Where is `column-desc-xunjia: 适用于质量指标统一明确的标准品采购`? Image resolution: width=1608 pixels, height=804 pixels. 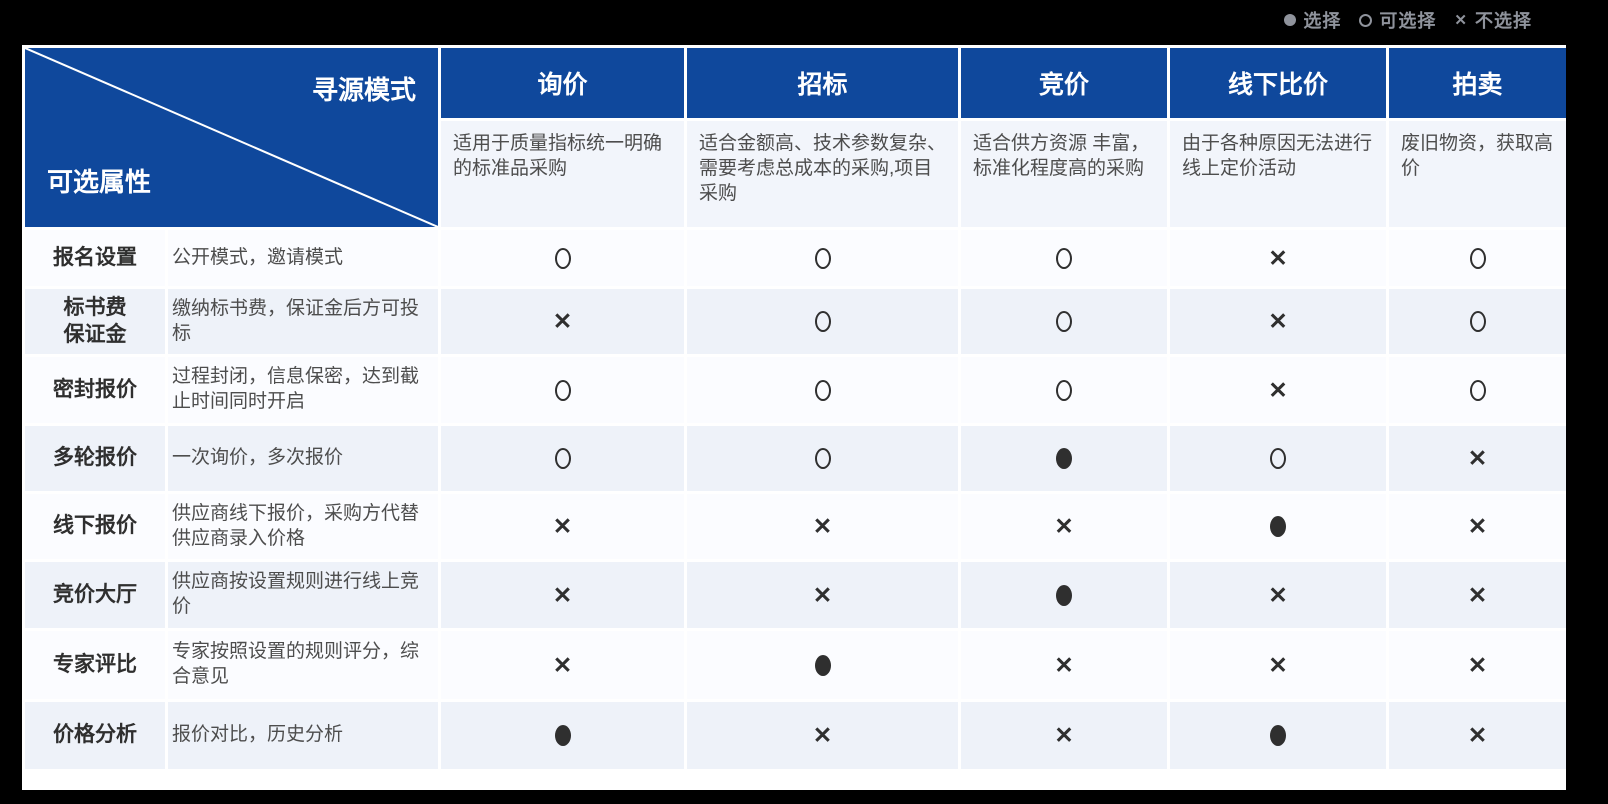
column-desc-xunjia: 适用于质量指标统一明确的标准品采购 is located at coordinates (562, 174).